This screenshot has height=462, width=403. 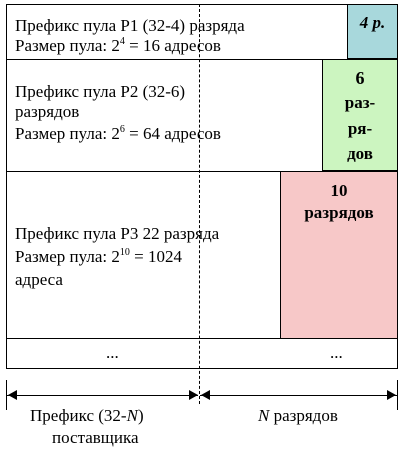 I want to click on dimension-tick-right, so click(x=397, y=395).